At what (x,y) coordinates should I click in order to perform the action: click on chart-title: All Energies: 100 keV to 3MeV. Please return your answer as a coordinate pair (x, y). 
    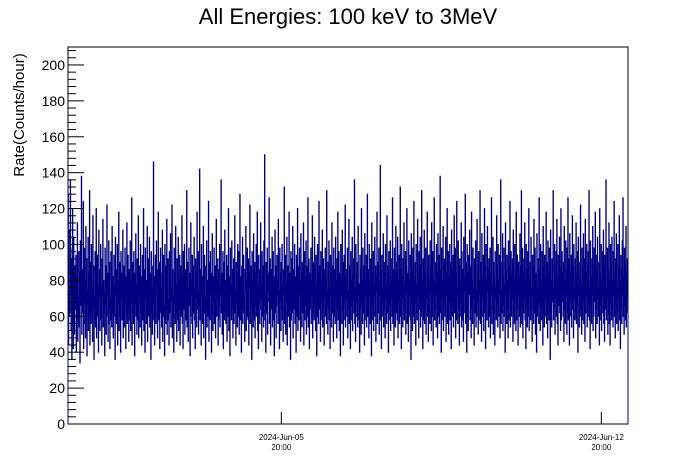
    Looking at the image, I should click on (348, 16).